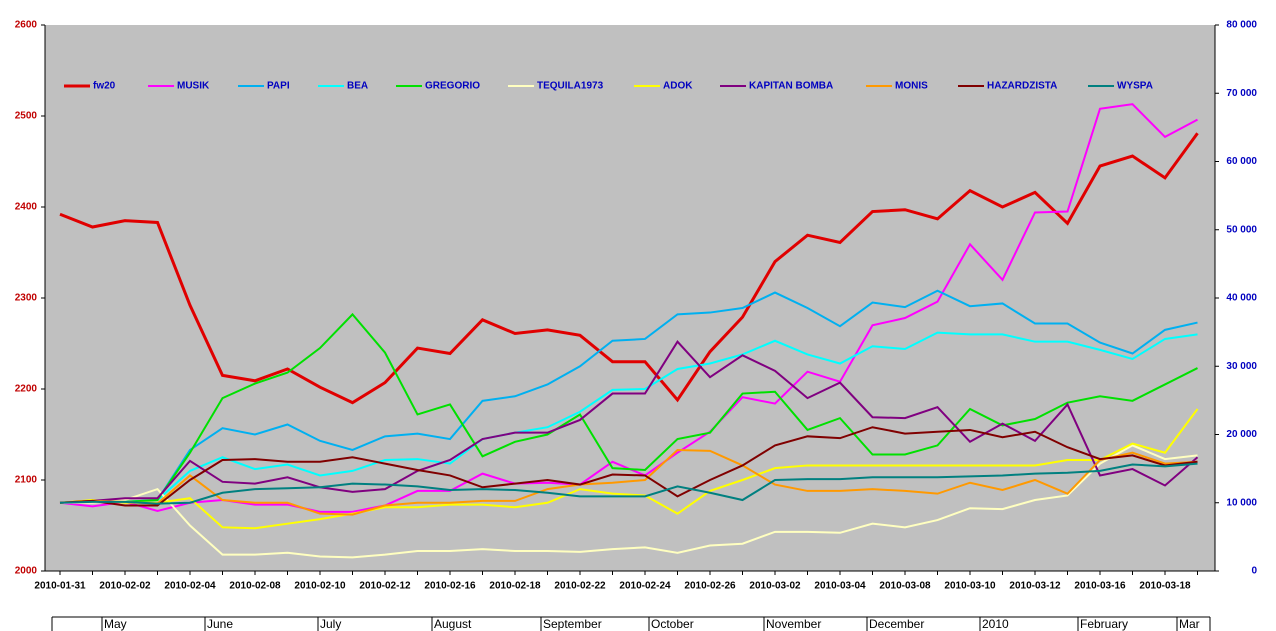  Describe the element at coordinates (995, 624) in the screenshot. I see `x2-label: 2010` at that location.